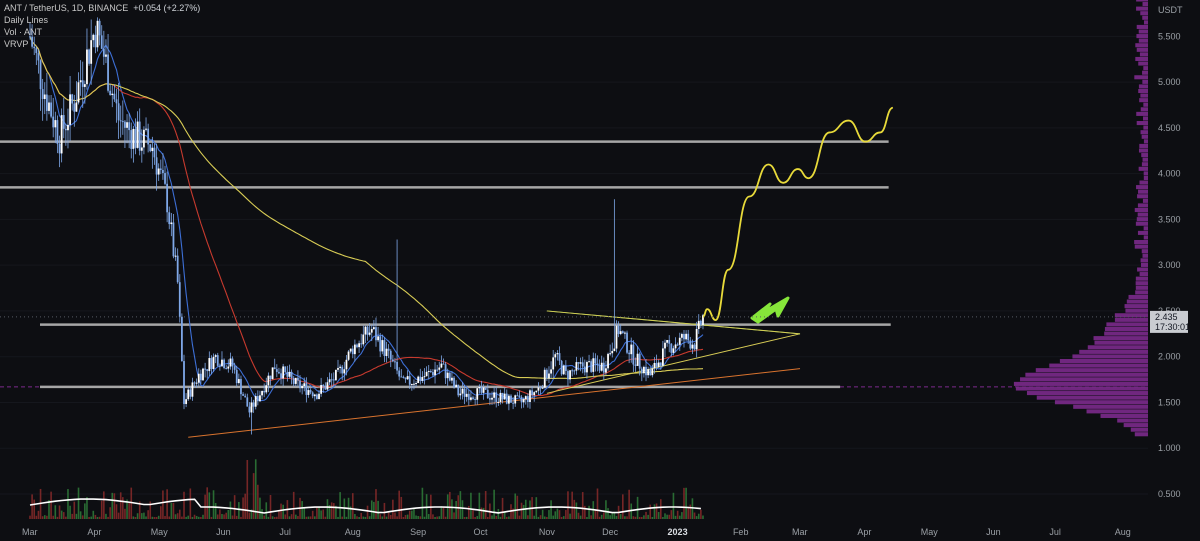  Describe the element at coordinates (16, 44) in the screenshot. I see `indicator-vrvp: VRVP` at that location.